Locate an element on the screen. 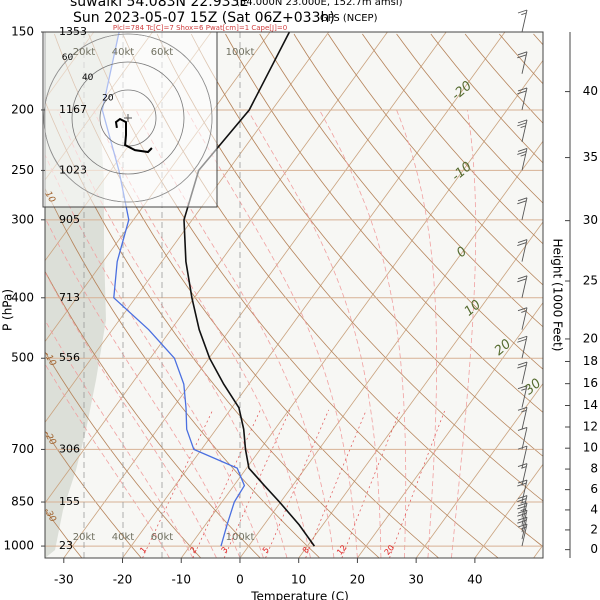  y2-tick-label: 12 is located at coordinates (590, 426).